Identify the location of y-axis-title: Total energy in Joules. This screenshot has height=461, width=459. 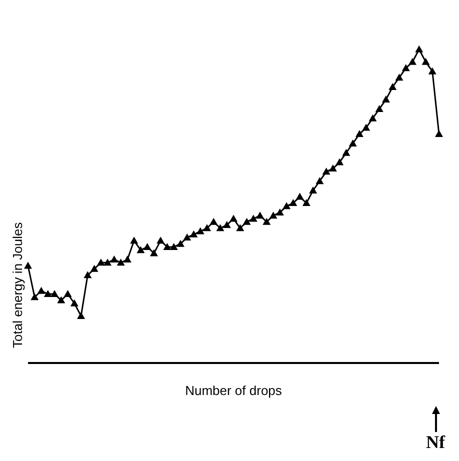
(17, 285).